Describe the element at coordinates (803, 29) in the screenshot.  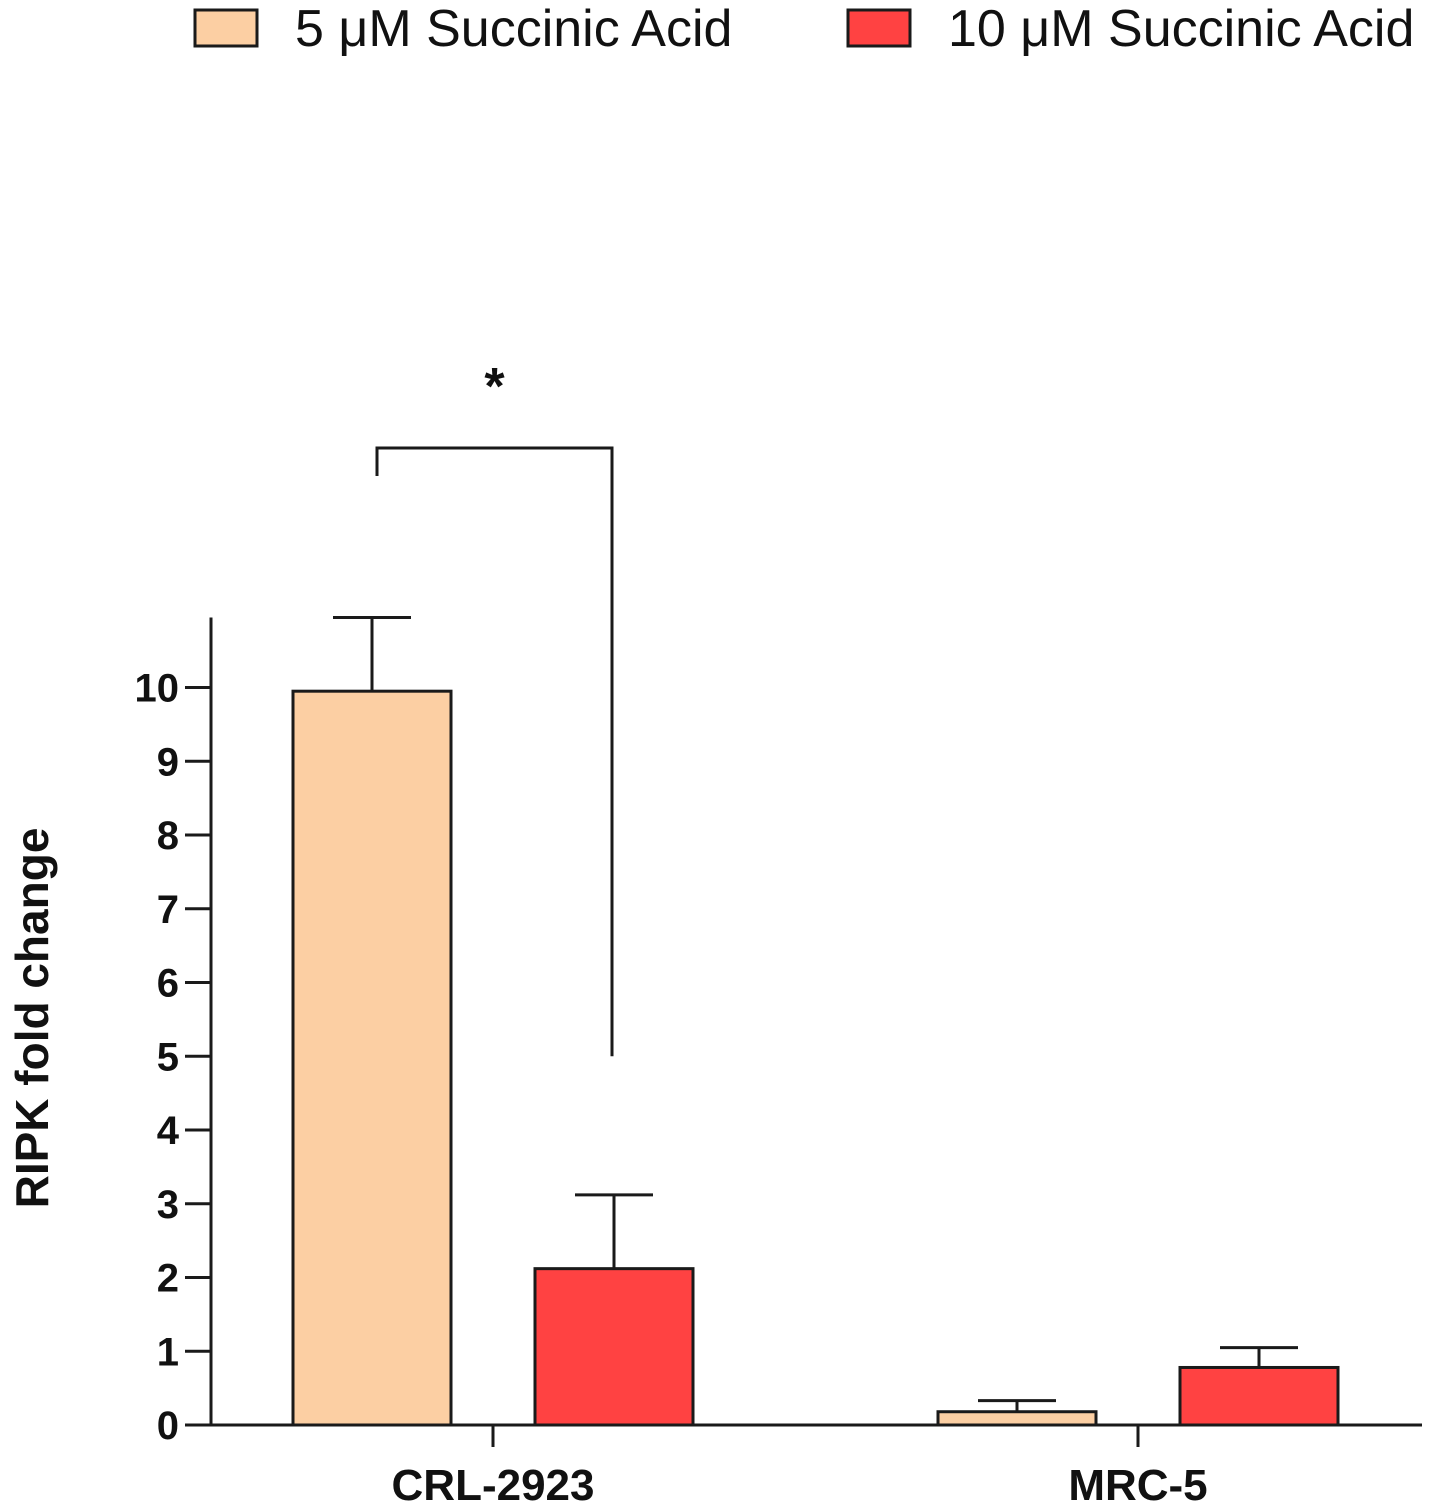
I see `legend: 5 μM Succinic Acid 10 μM Succinic Acid` at that location.